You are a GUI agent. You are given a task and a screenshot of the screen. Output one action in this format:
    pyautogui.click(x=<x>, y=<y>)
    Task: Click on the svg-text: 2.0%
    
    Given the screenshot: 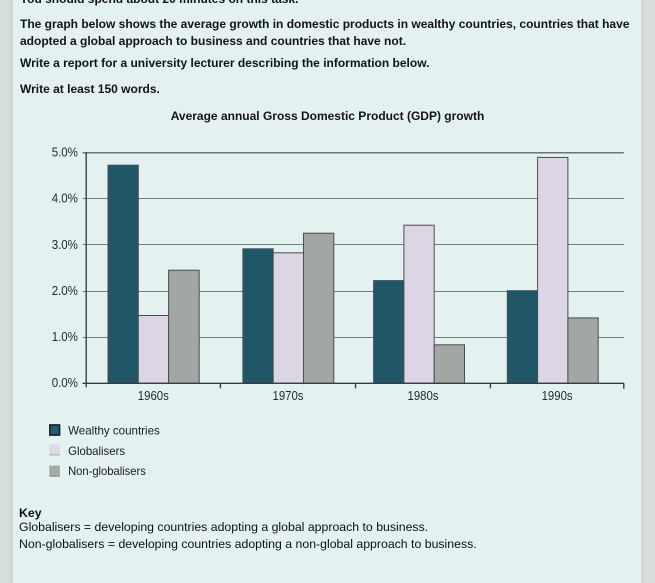 What is the action you would take?
    pyautogui.click(x=65, y=290)
    